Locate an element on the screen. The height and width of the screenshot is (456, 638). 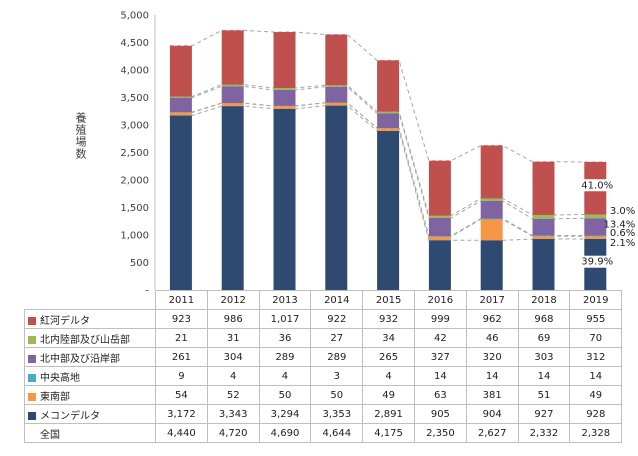
data-cell: 34 is located at coordinates (388, 338).